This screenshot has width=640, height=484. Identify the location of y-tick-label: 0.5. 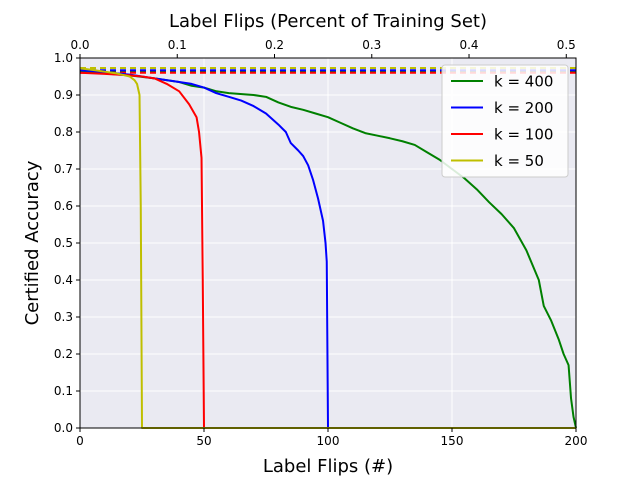
(63, 243).